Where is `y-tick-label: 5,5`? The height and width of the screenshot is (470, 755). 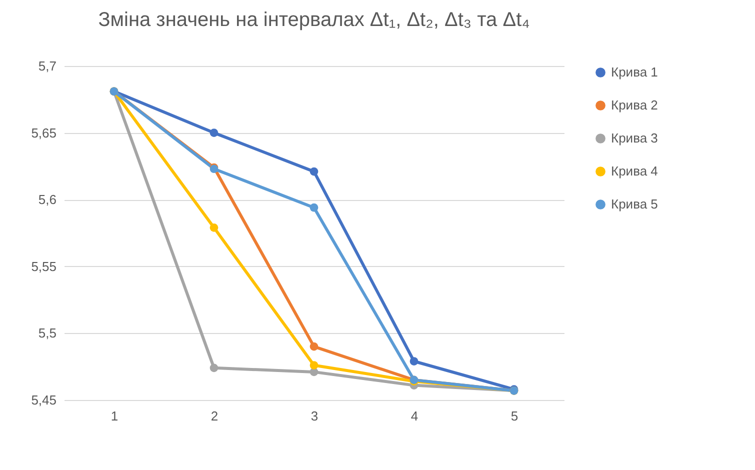
y-tick-label: 5,5 is located at coordinates (47, 333).